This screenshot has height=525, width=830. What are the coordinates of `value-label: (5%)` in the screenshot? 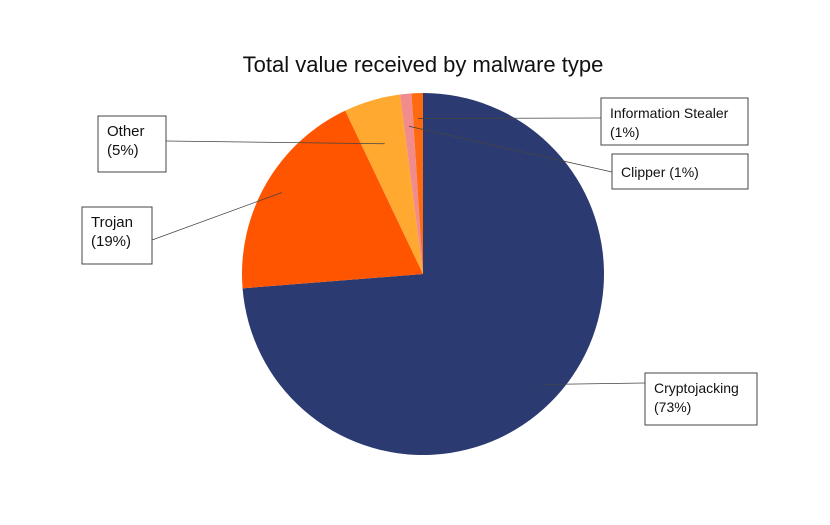 It's located at (123, 150).